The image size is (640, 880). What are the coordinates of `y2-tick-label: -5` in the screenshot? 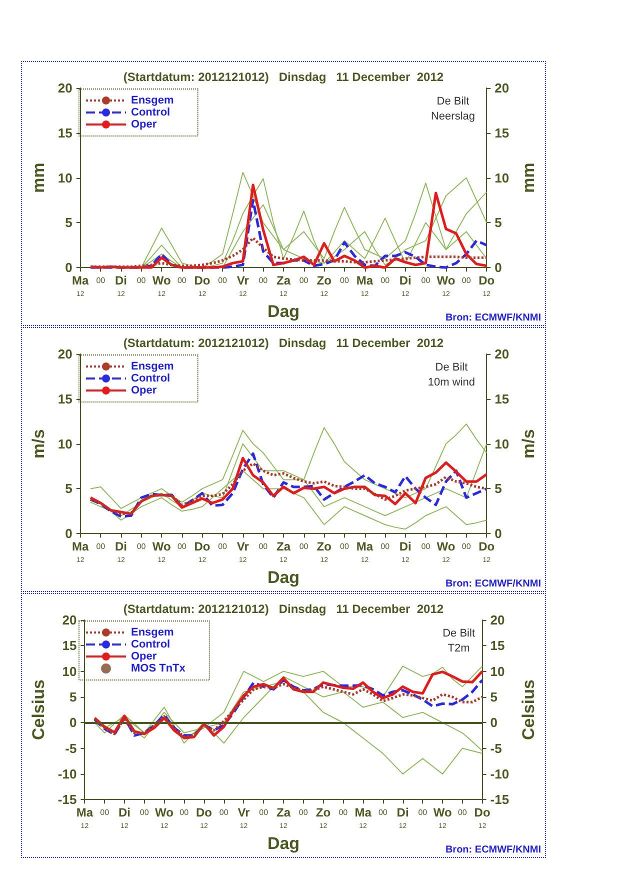 It's located at (496, 748).